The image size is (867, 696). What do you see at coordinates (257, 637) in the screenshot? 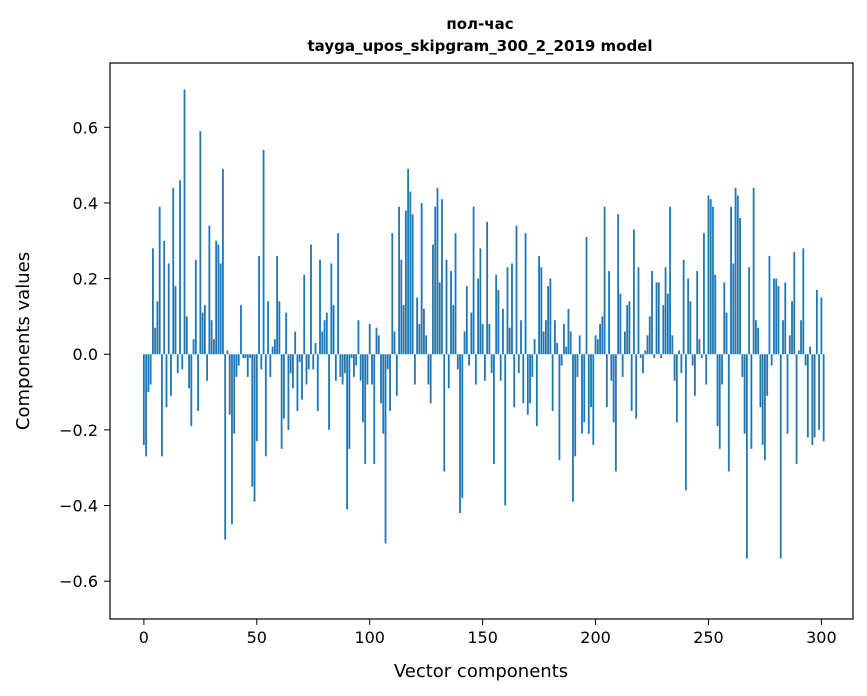
I see `x-tick-label: 50` at bounding box center [257, 637].